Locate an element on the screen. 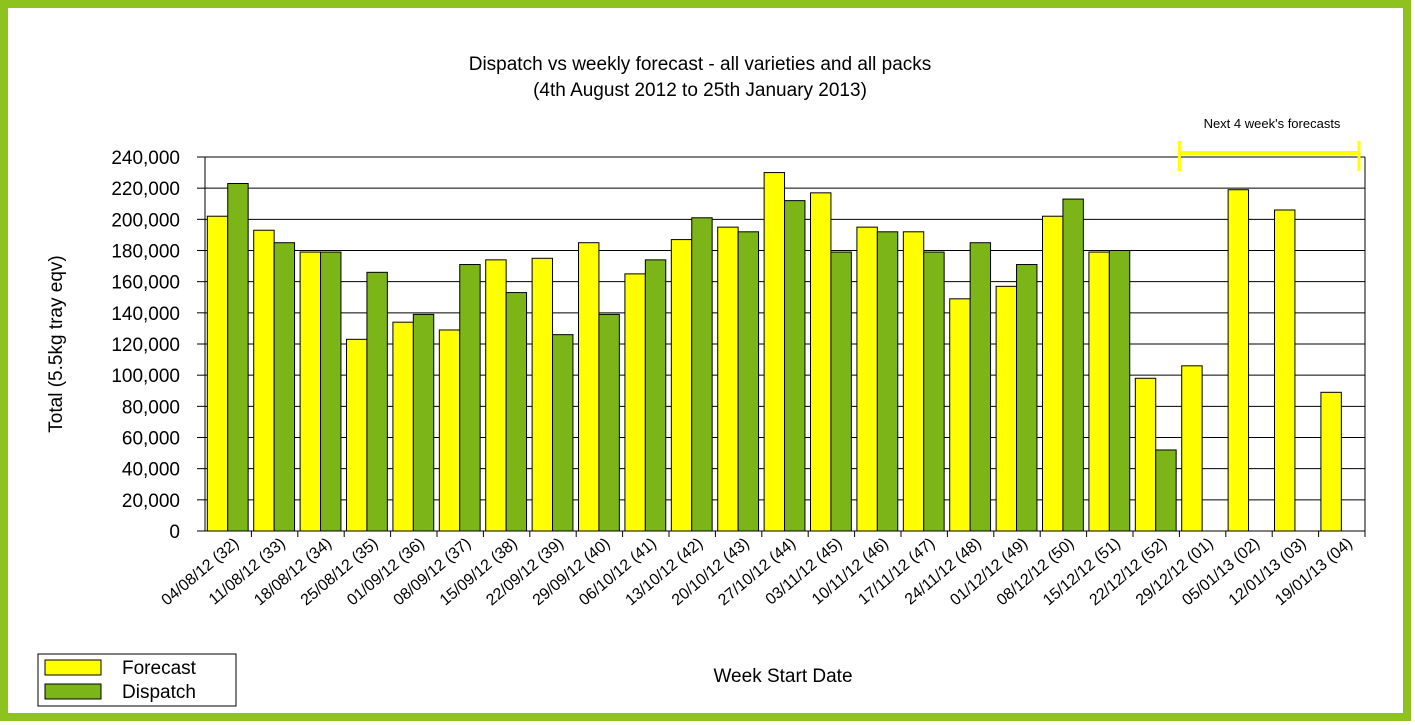 The height and width of the screenshot is (725, 1415). y-axis-title: Total (5.5kg tray eqv) is located at coordinates (56, 343).